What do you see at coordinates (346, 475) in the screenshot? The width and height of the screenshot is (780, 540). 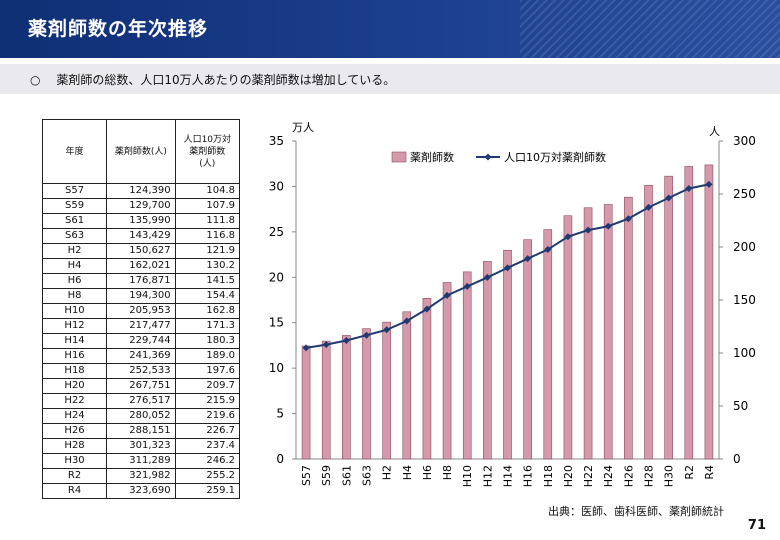 I see `x-tick-label: S61` at bounding box center [346, 475].